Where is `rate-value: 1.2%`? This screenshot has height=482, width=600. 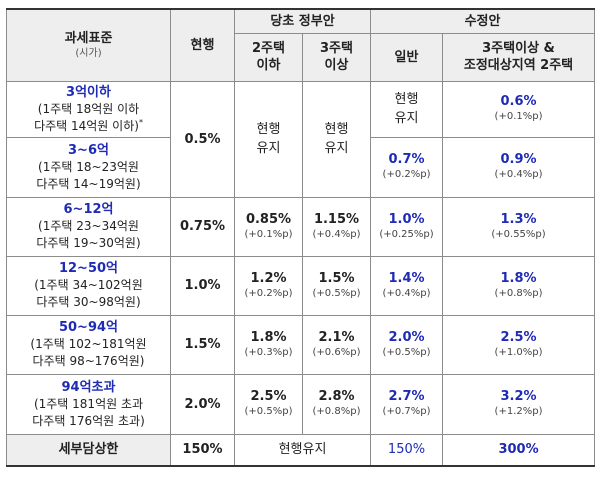 rate-value: 1.2% is located at coordinates (268, 278).